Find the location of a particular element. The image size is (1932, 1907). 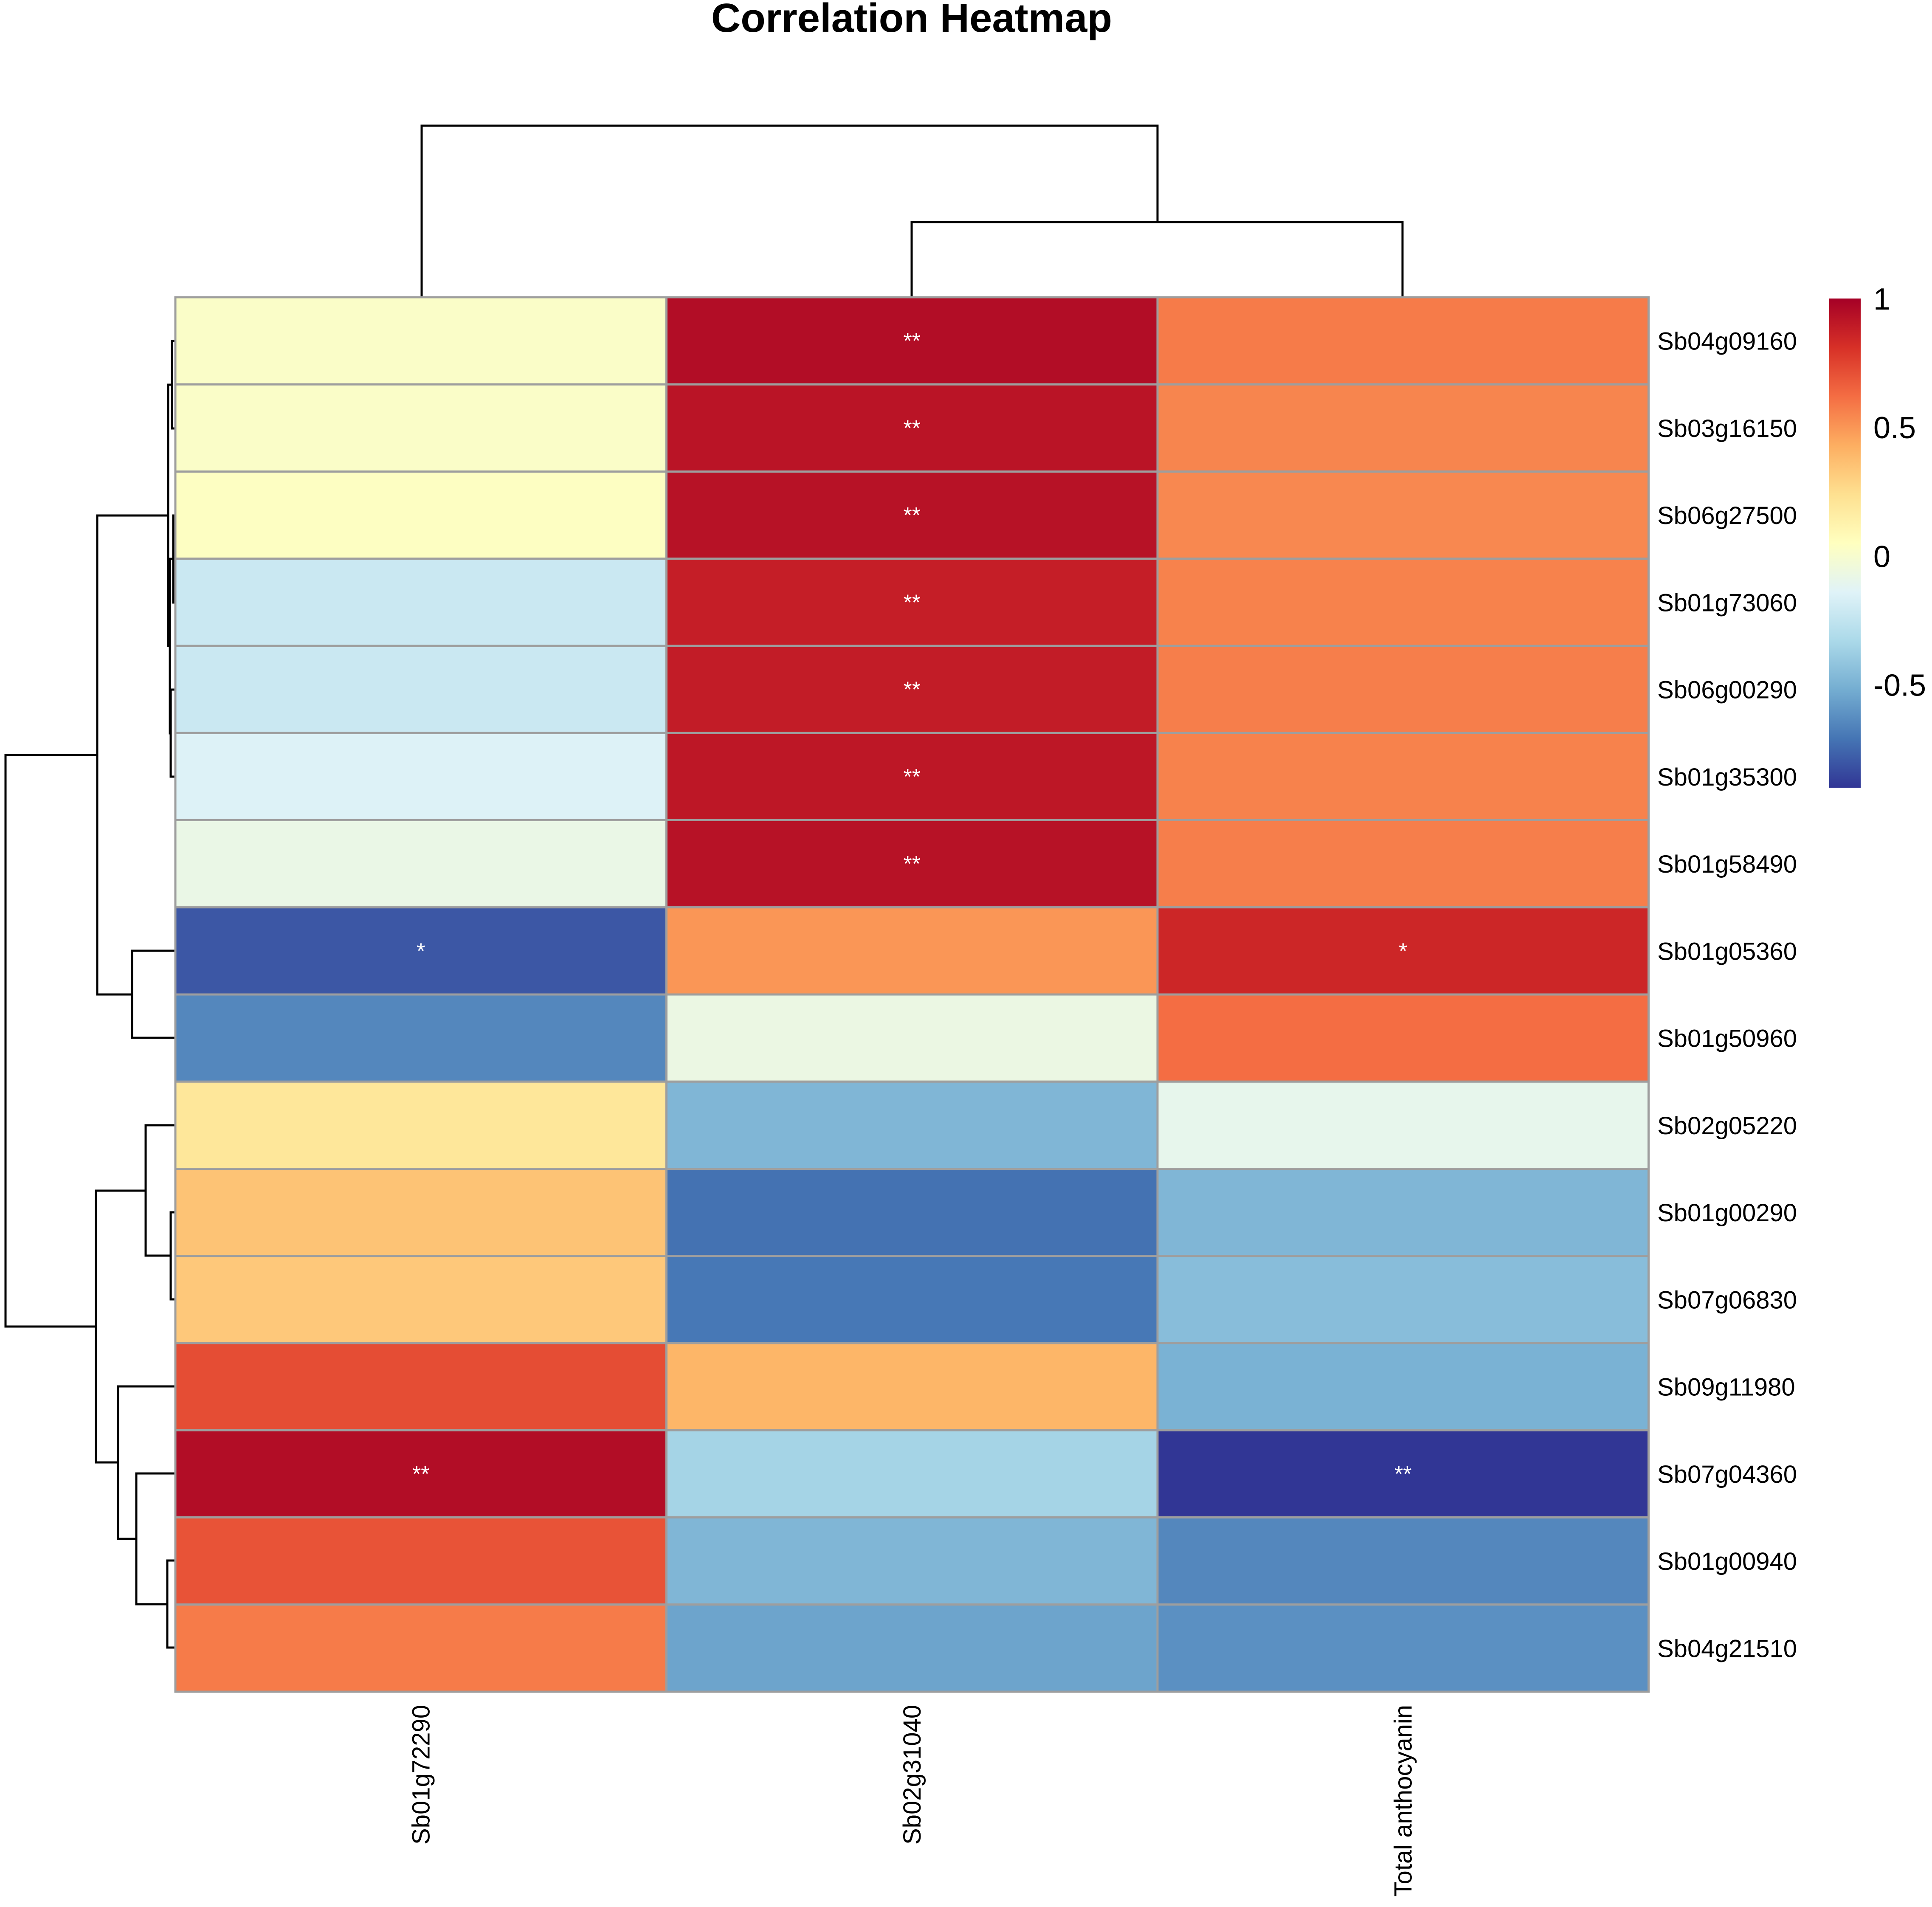

row-label: Sb06g27500 is located at coordinates (1727, 516).